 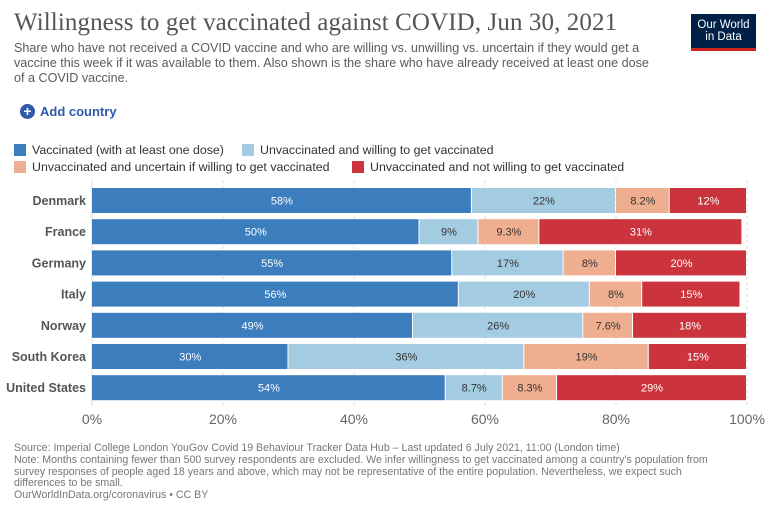 I want to click on logo-line-1: Our World, so click(x=723, y=25).